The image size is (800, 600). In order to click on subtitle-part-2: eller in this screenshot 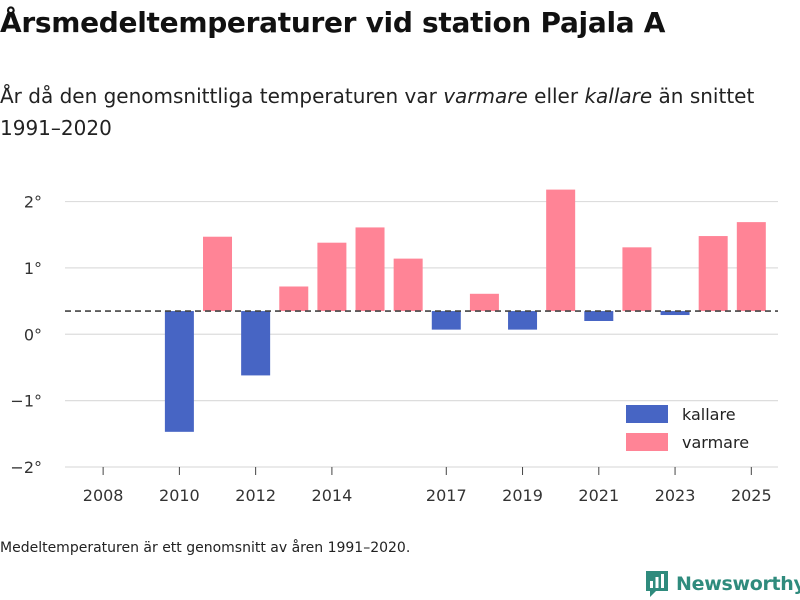, I will do `click(556, 96)`.